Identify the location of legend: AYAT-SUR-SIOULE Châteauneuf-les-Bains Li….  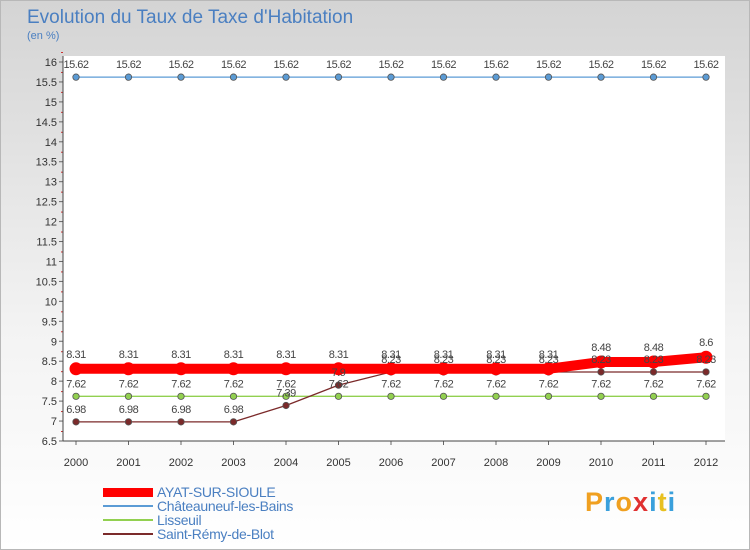
(198, 513).